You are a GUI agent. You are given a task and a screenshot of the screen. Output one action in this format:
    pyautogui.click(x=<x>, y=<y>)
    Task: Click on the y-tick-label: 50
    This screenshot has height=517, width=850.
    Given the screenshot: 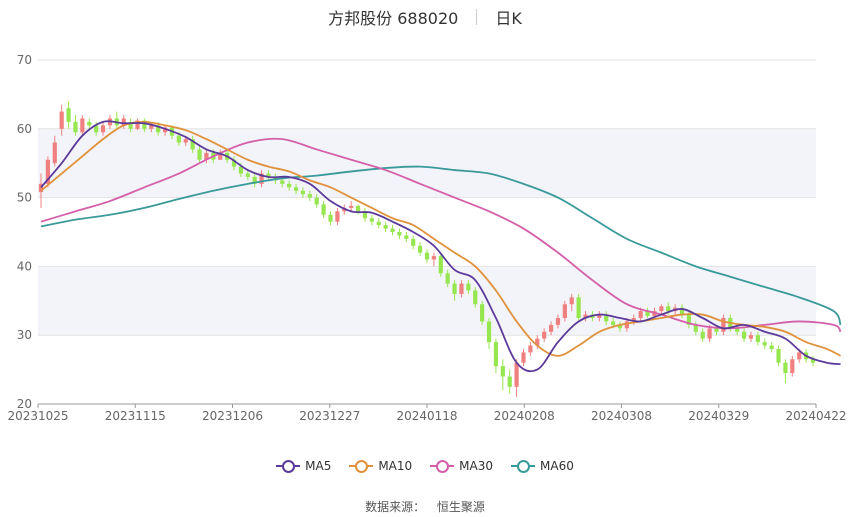 What is the action you would take?
    pyautogui.click(x=24, y=198)
    